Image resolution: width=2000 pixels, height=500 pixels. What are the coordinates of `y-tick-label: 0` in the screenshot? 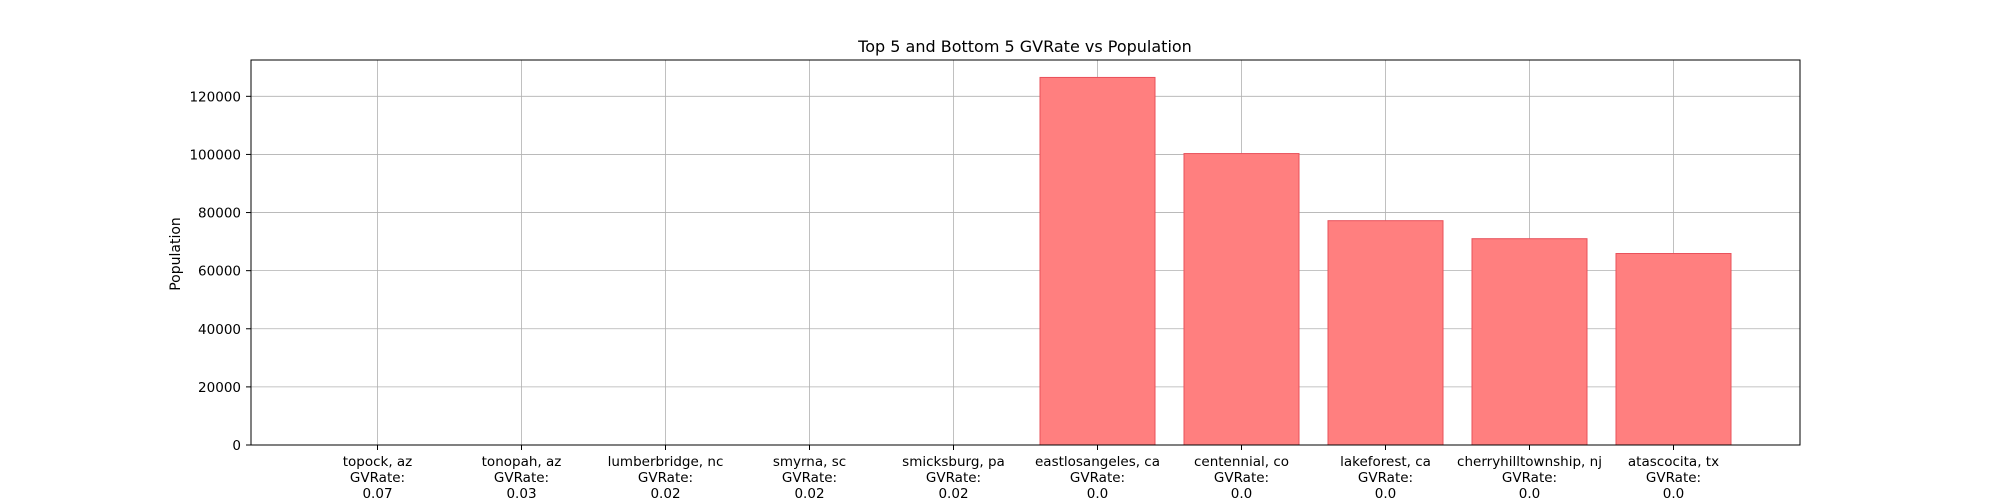 It's located at (236, 446).